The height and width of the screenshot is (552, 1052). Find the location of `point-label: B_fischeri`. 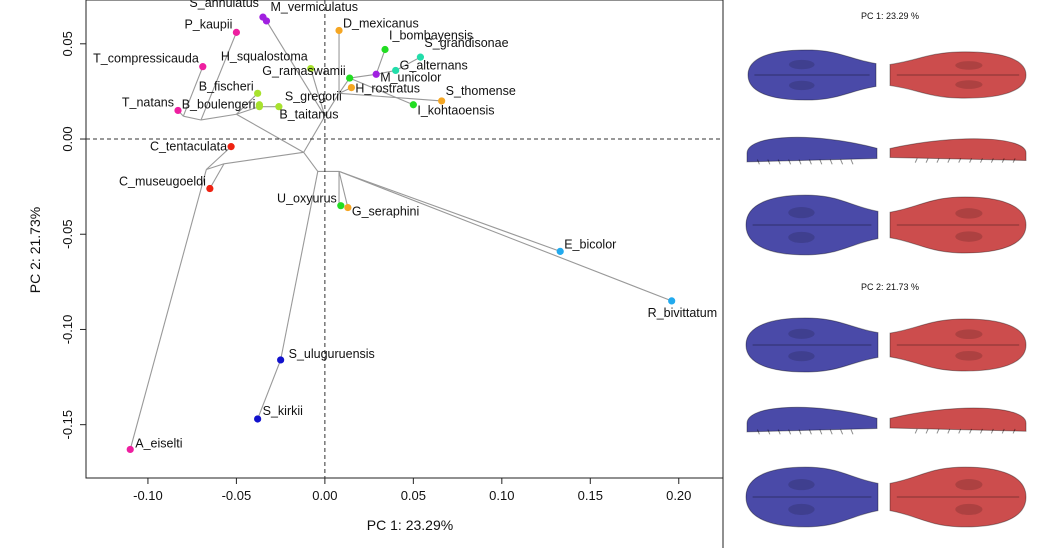

point-label: B_fischeri is located at coordinates (226, 86).